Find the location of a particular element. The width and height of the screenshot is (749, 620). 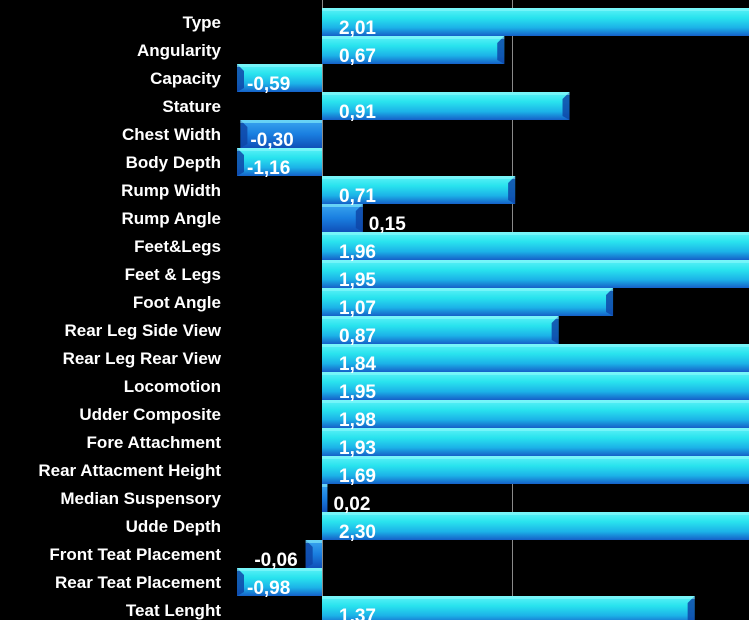

value-label: 0,91 is located at coordinates (357, 112).